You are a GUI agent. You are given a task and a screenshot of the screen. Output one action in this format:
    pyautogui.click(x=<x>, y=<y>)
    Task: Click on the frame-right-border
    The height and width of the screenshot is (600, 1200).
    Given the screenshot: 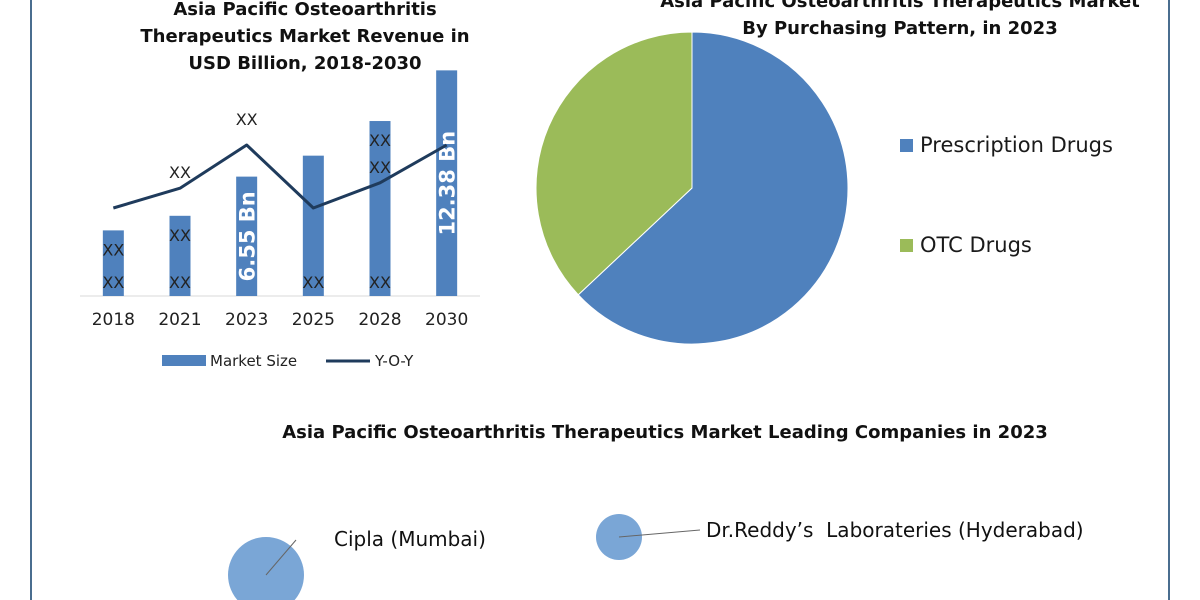 What is the action you would take?
    pyautogui.click(x=1169, y=300)
    